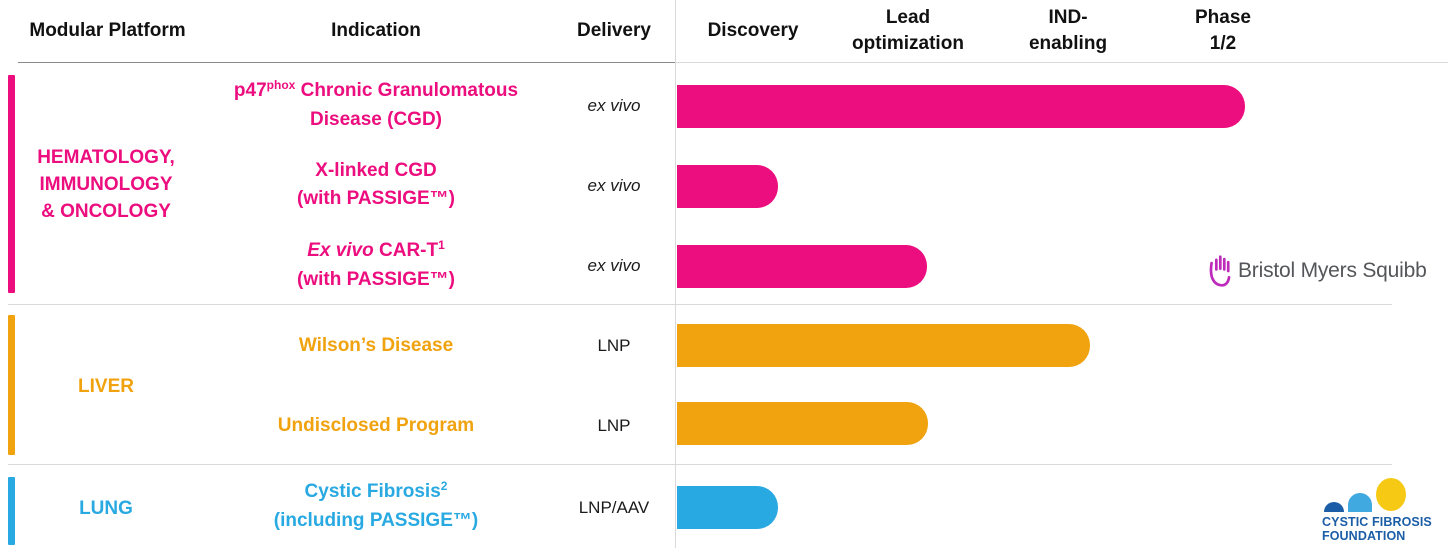  I want to click on program-name-line: Undisclosed Program, so click(376, 425).